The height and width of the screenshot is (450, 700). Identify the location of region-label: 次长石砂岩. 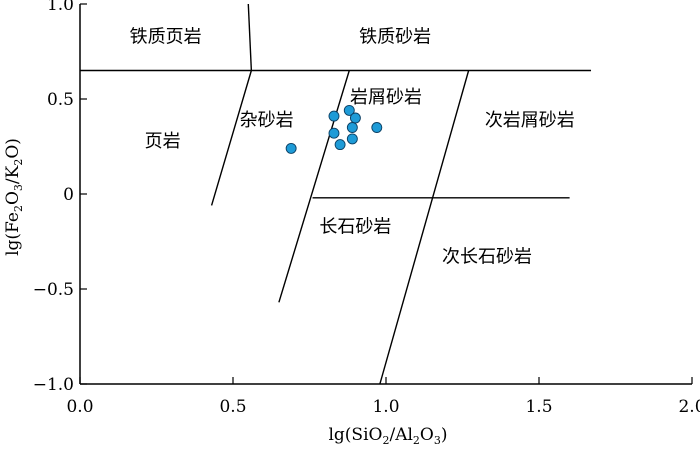
(487, 257).